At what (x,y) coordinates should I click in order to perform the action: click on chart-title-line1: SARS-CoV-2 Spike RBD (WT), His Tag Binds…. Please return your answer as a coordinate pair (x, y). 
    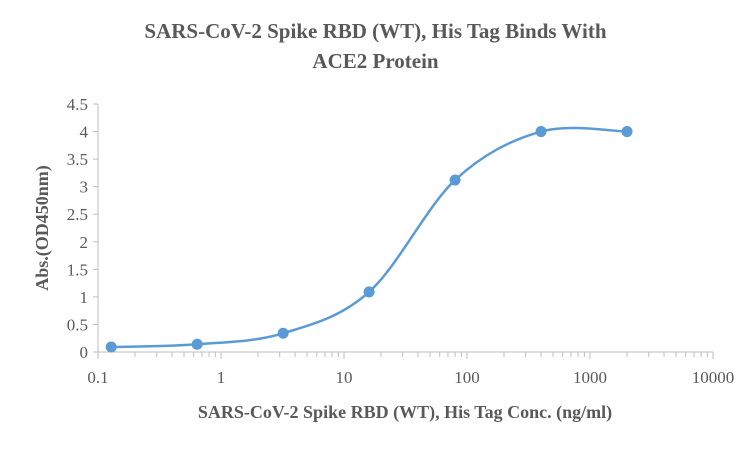
    Looking at the image, I should click on (375, 31).